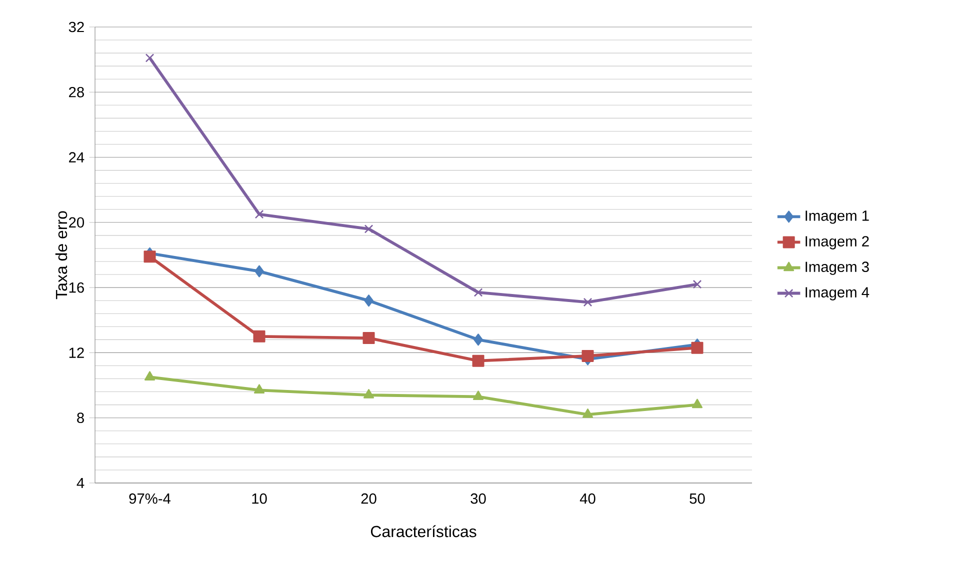 The height and width of the screenshot is (566, 980). What do you see at coordinates (61, 255) in the screenshot?
I see `y-axis-title: Taxa de erro` at bounding box center [61, 255].